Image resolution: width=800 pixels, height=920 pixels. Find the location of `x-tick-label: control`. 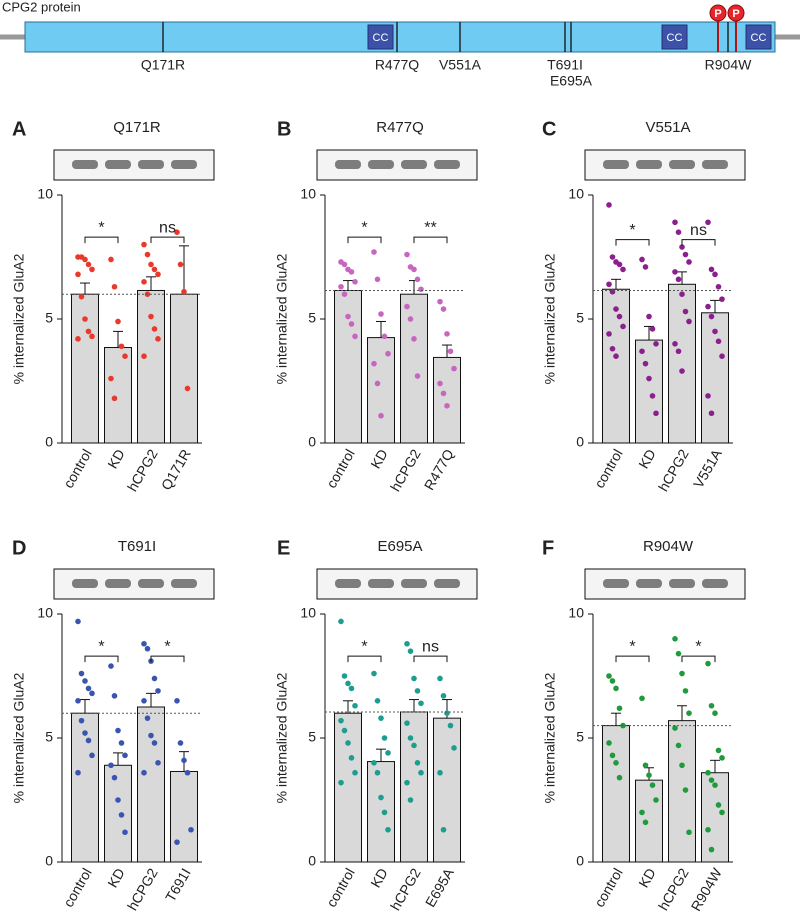

x-tick-label: control is located at coordinates (340, 468).